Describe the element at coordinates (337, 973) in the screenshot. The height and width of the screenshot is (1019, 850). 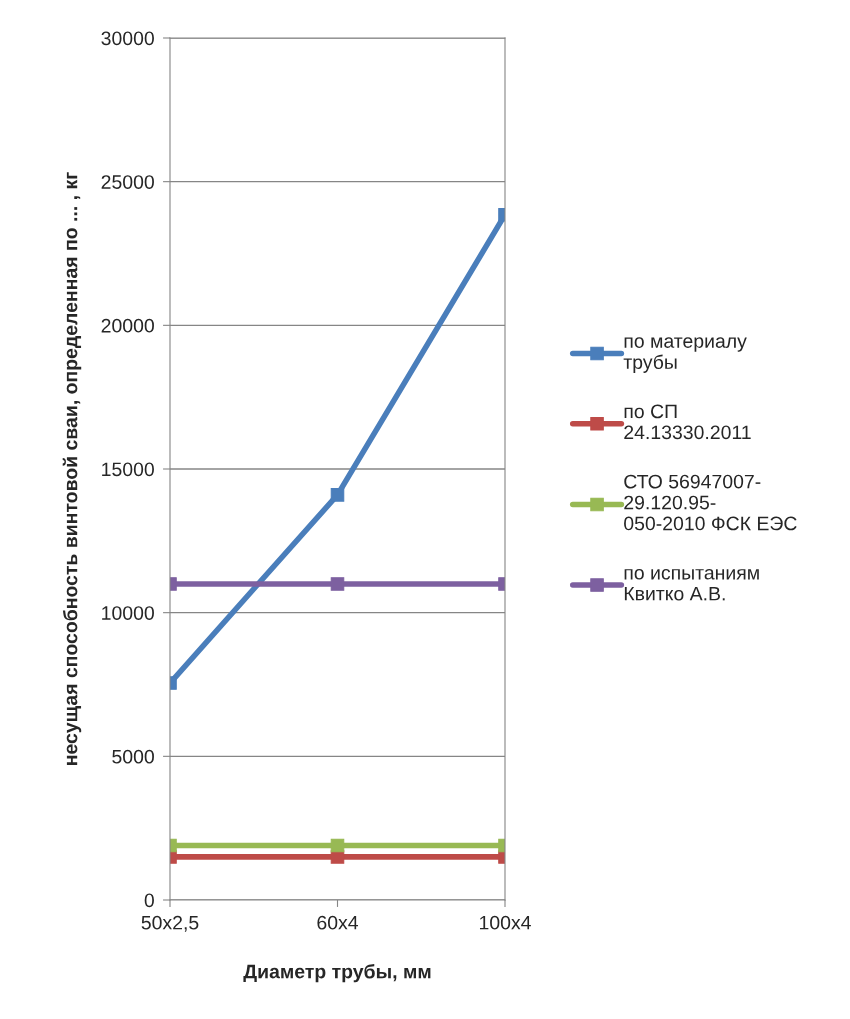
I see `x-axis-title: Диаметр трубы, мм` at that location.